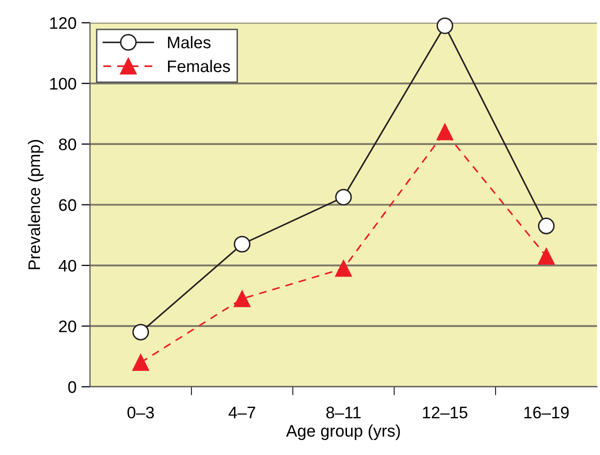 This screenshot has width=600, height=455. I want to click on y-tick-label: 40, so click(67, 266).